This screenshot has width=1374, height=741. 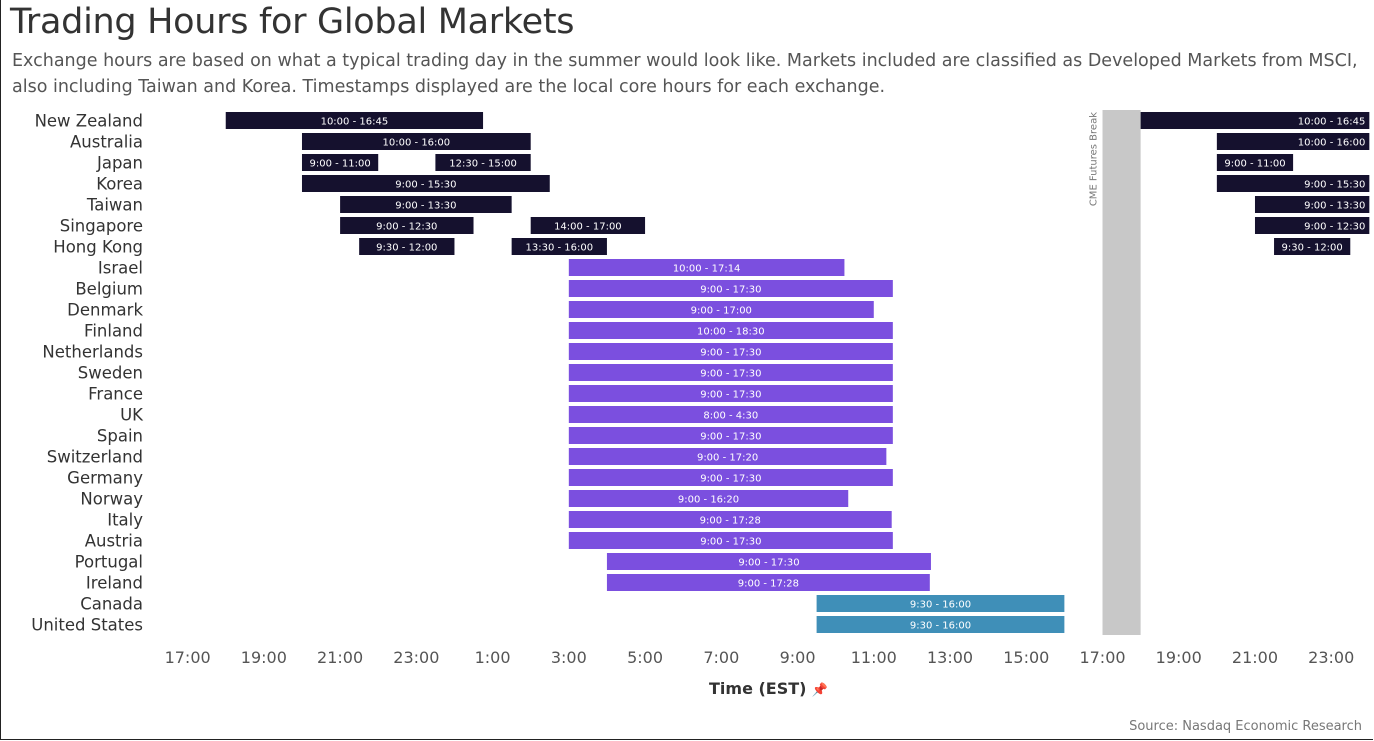 What do you see at coordinates (1094, 159) in the screenshot?
I see `cme-break-label: CME Futures Break` at bounding box center [1094, 159].